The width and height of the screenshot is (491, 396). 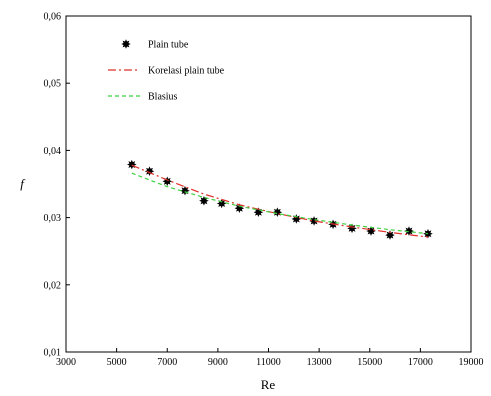 I want to click on legend-label: Blasius, so click(x=163, y=97).